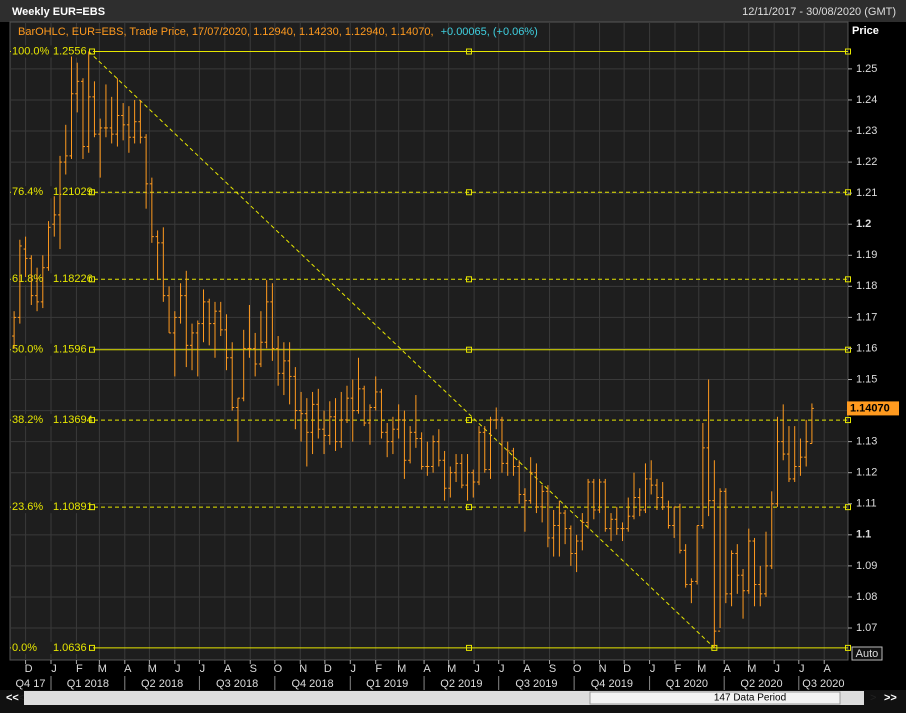 The height and width of the screenshot is (713, 906). What do you see at coordinates (27, 279) in the screenshot?
I see `fib-percent: 61.8%` at bounding box center [27, 279].